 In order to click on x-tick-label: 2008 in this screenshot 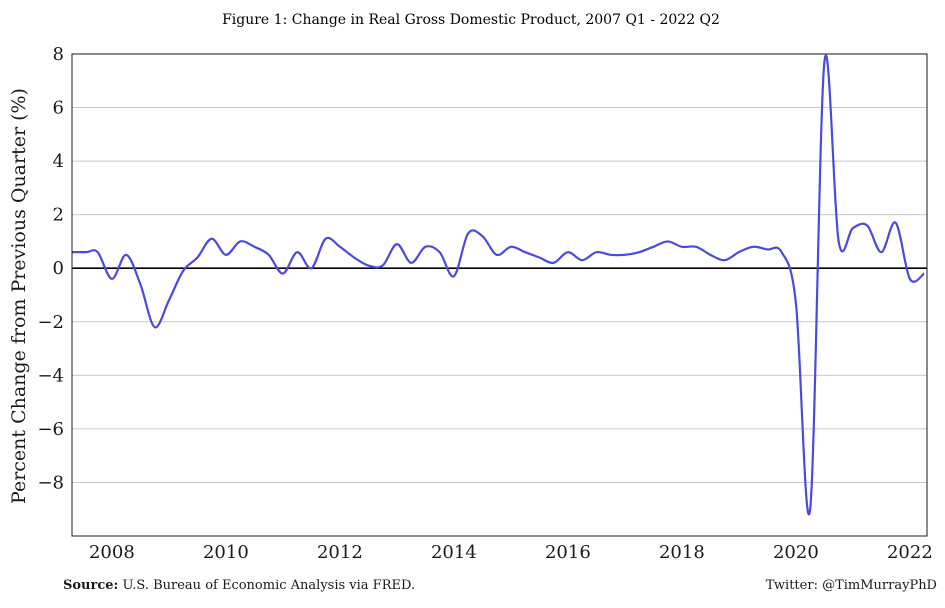, I will do `click(112, 552)`.